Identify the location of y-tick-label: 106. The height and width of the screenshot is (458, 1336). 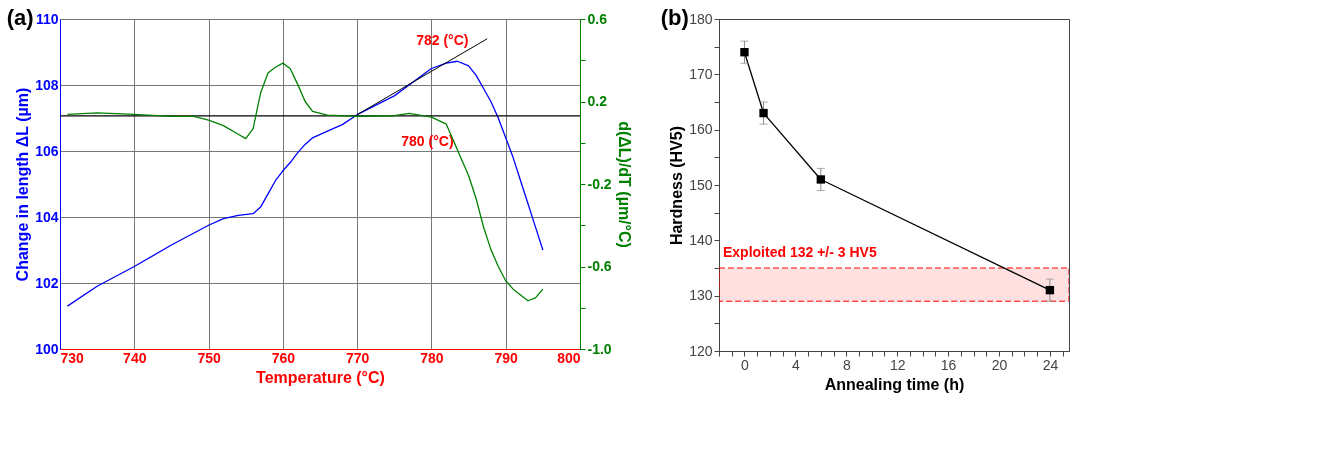
(47, 150).